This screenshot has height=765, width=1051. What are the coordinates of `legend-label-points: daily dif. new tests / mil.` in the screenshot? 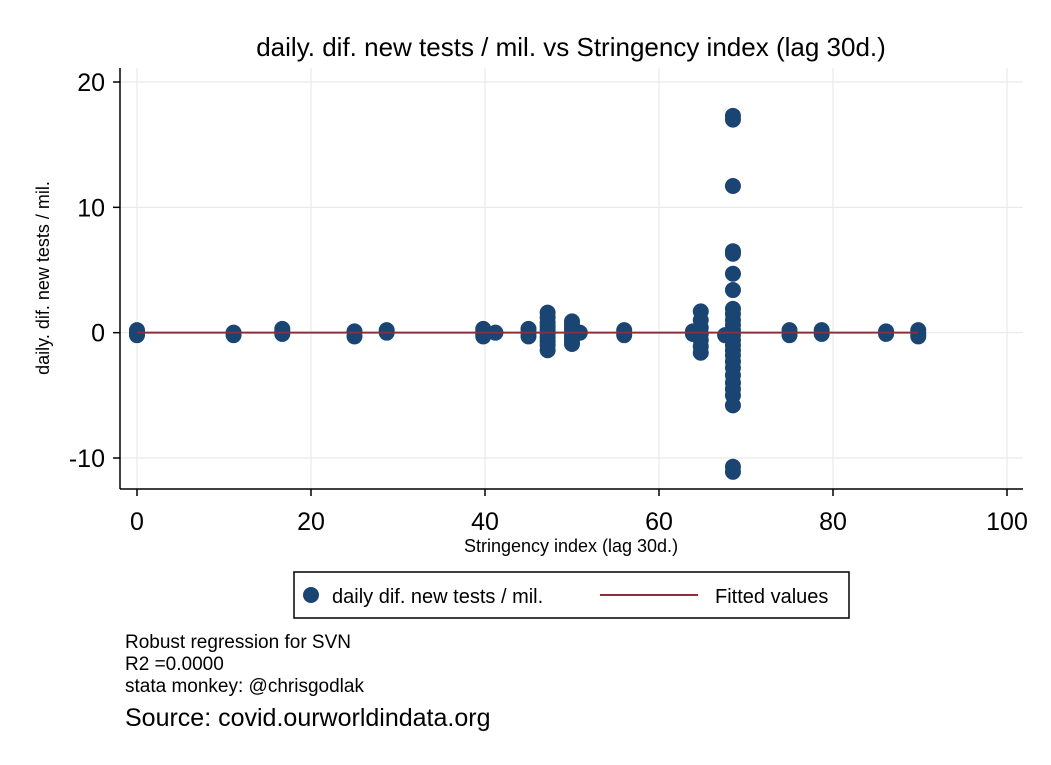 It's located at (437, 597).